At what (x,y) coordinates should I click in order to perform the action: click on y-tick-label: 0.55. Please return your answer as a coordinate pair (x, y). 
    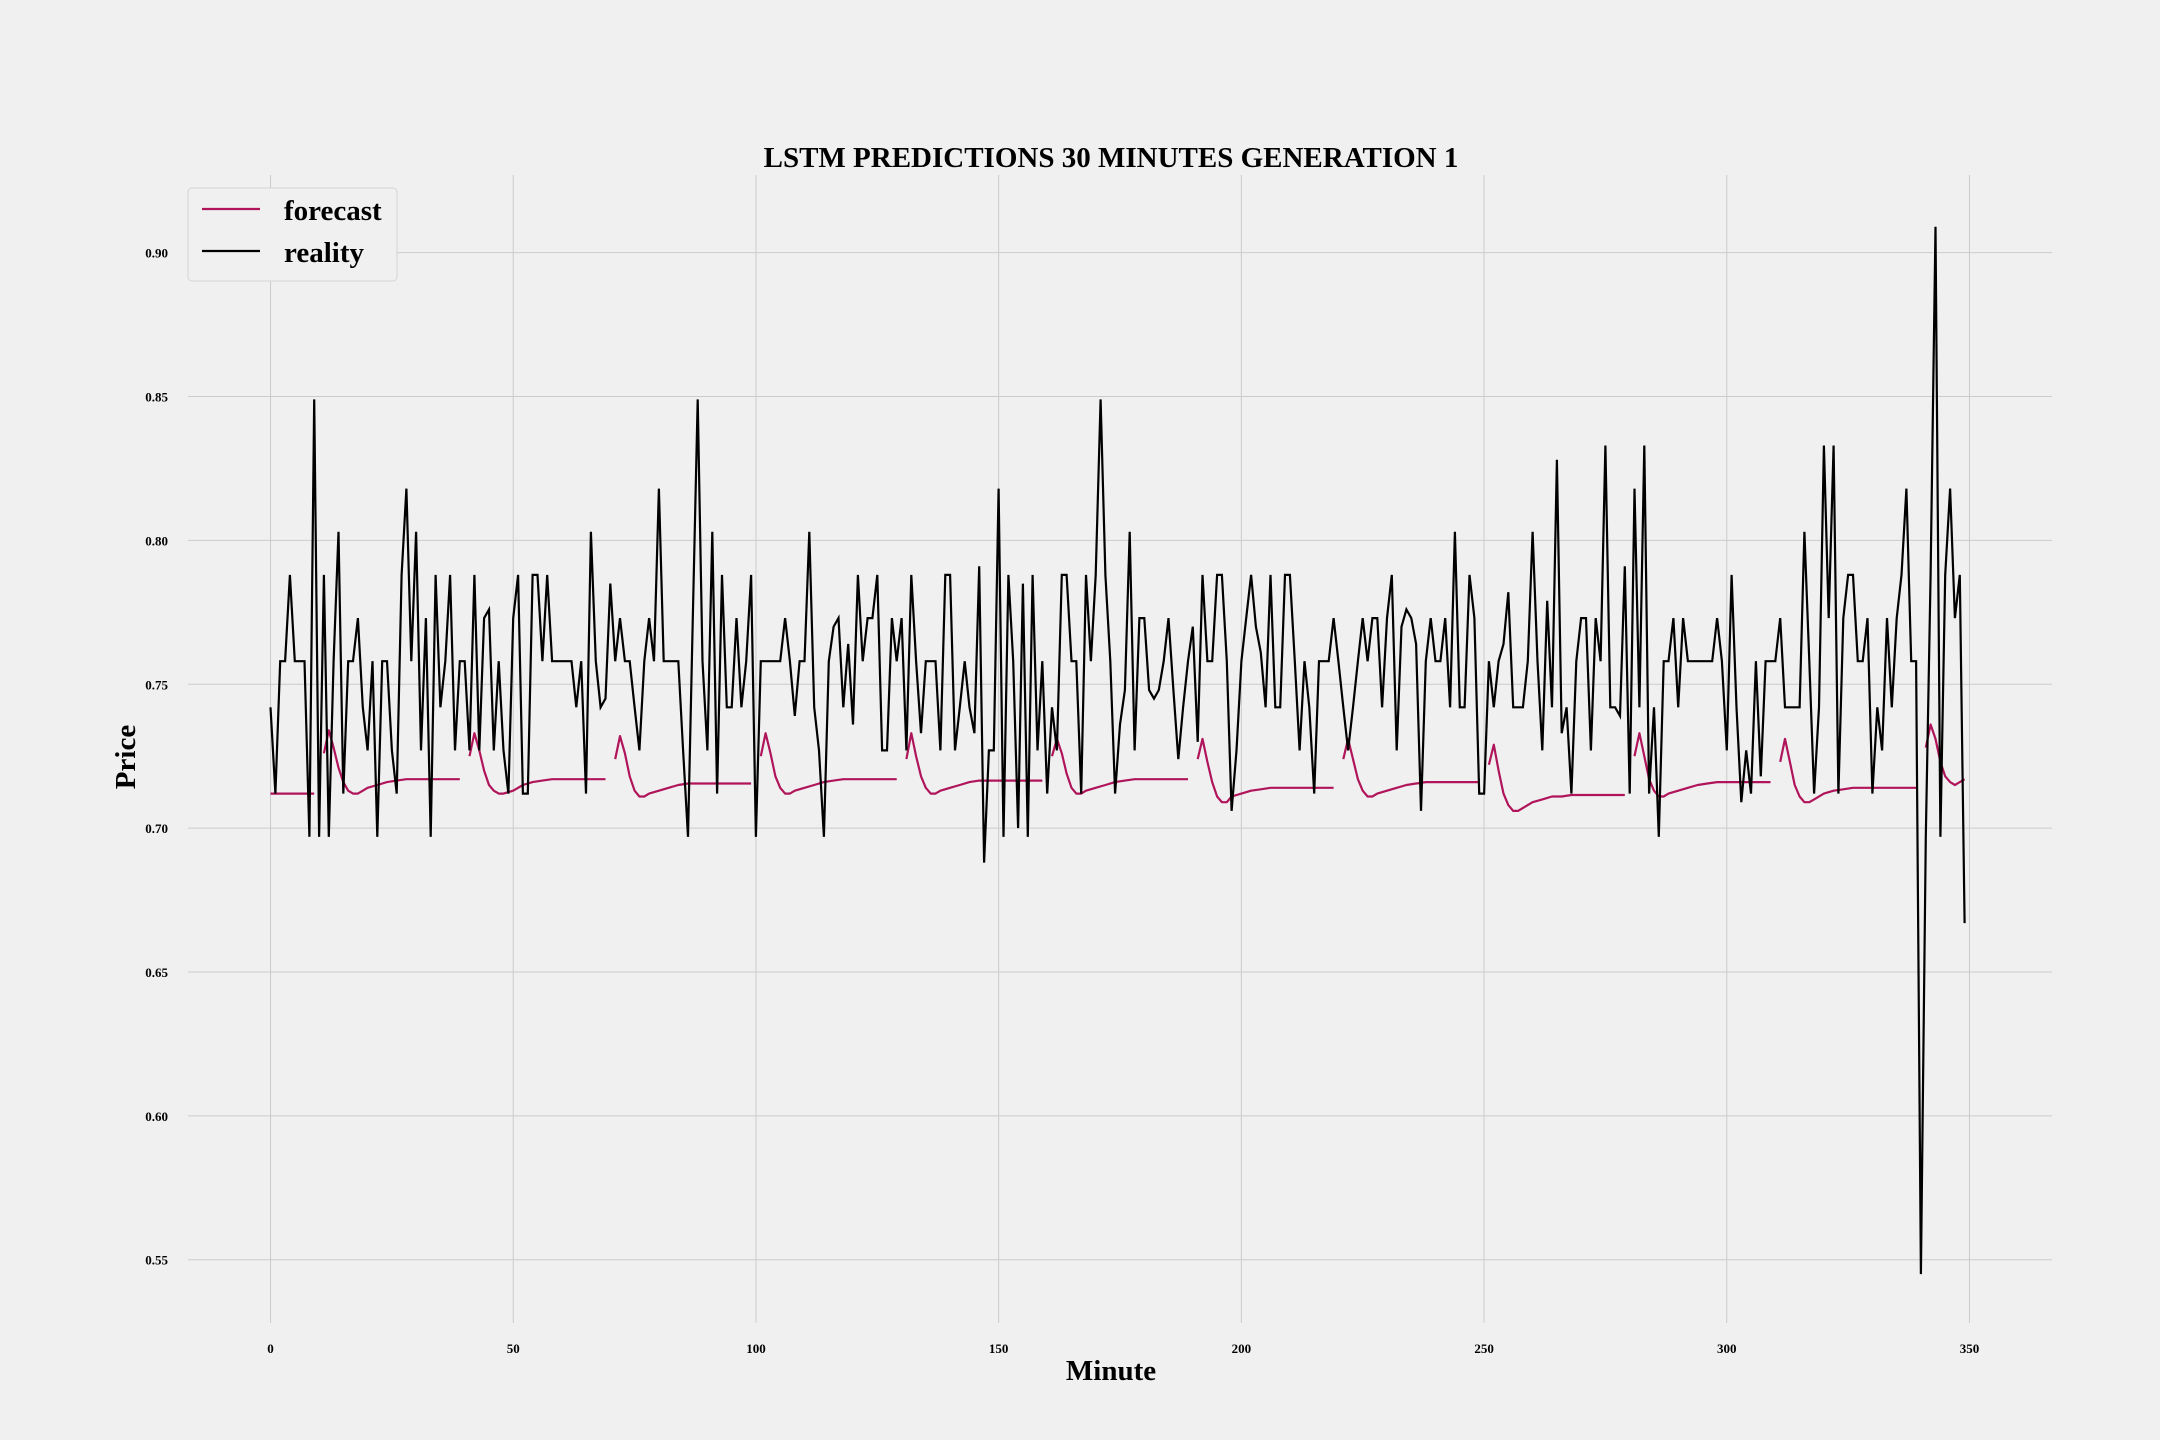
    Looking at the image, I should click on (156, 1260).